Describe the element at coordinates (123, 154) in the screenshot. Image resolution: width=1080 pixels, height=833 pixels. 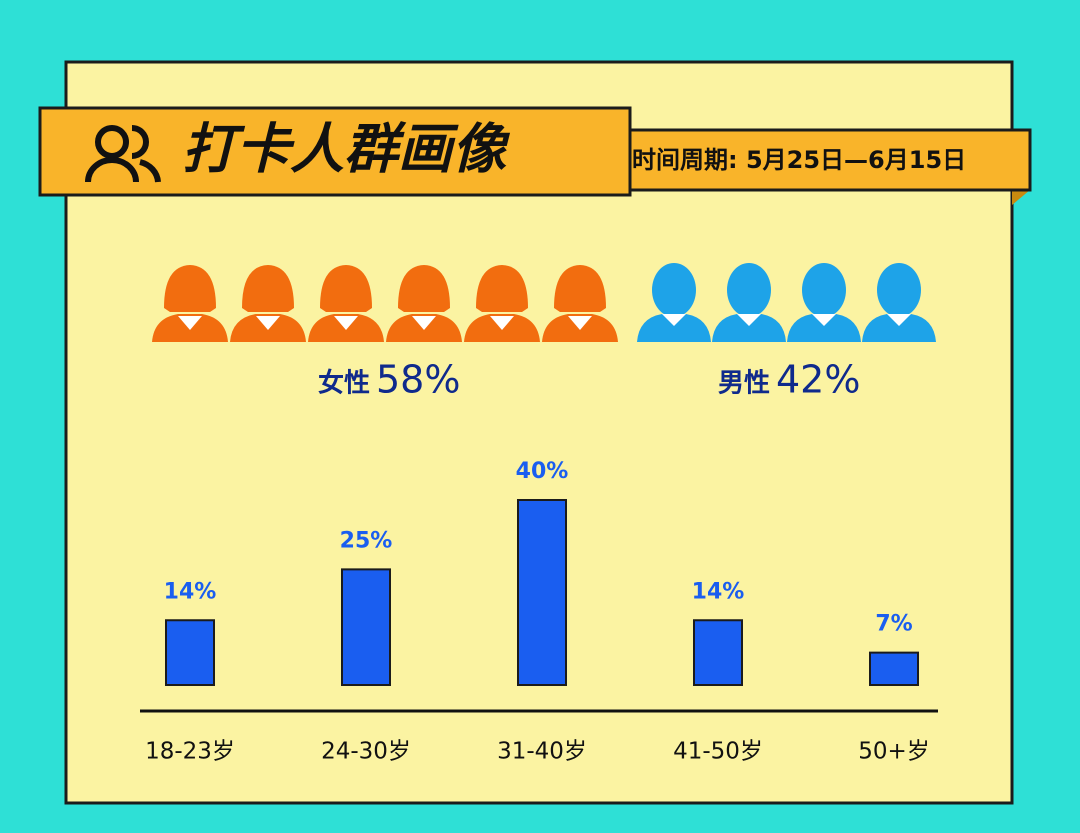
I see `people-icon` at that location.